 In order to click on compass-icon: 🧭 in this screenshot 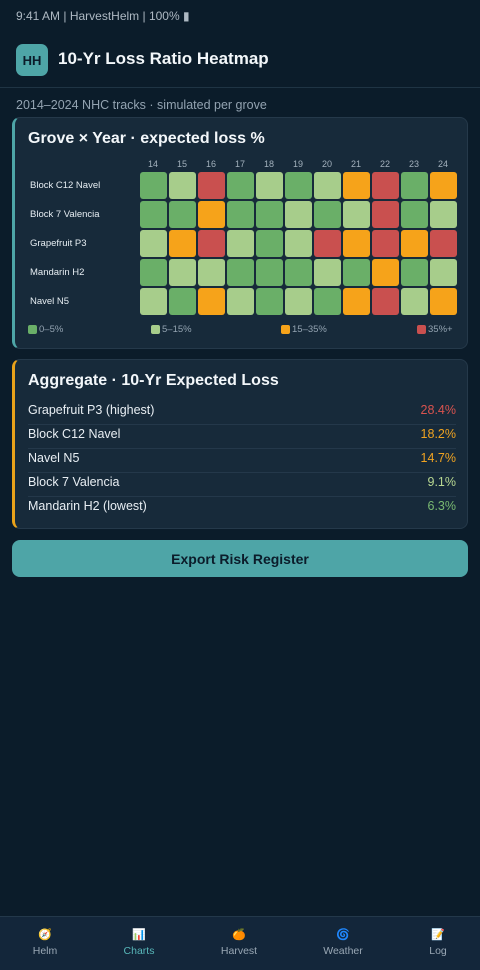, I will do `click(45, 935)`.